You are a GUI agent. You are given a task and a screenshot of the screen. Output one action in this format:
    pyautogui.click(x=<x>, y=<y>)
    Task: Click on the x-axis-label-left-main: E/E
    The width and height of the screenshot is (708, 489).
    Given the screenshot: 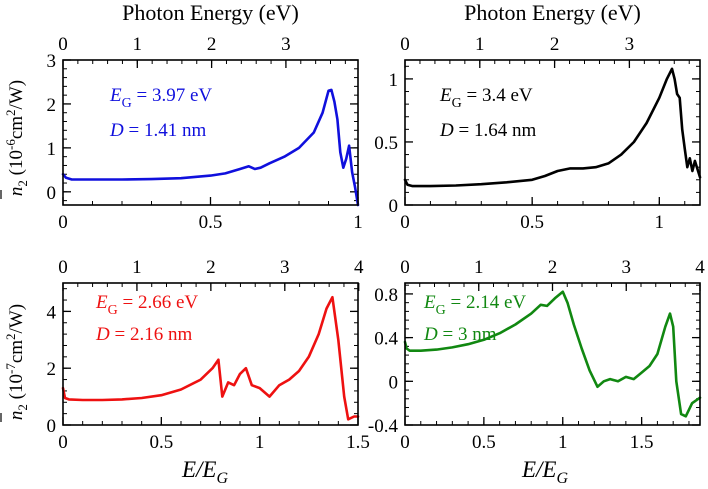 What is the action you would take?
    pyautogui.click(x=199, y=469)
    